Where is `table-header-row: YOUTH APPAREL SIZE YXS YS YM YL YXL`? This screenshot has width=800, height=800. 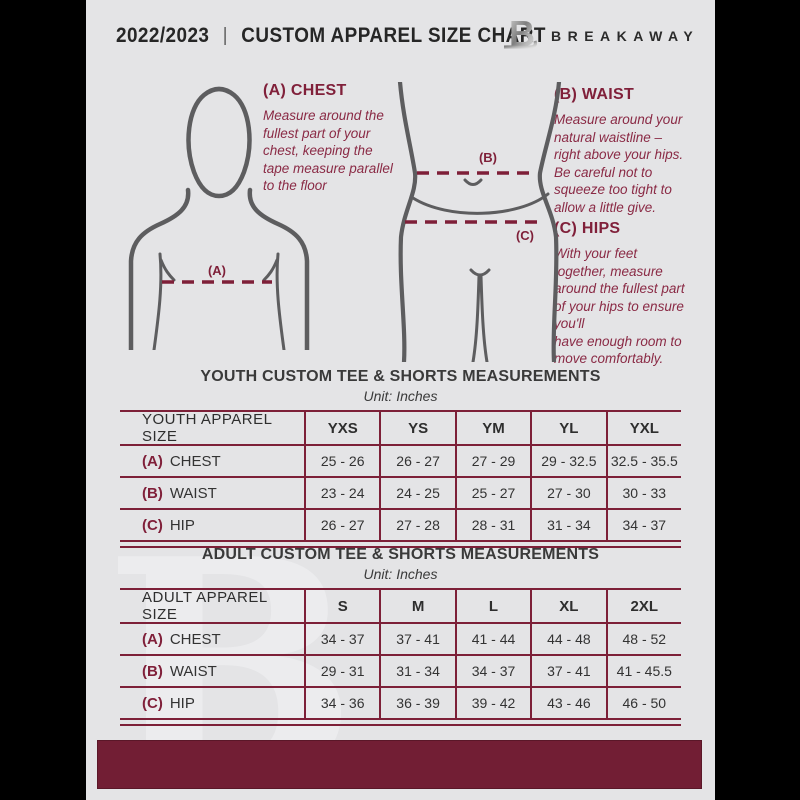
table-header-row: YOUTH APPAREL SIZE YXS YS YM YL YXL is located at coordinates (400, 428).